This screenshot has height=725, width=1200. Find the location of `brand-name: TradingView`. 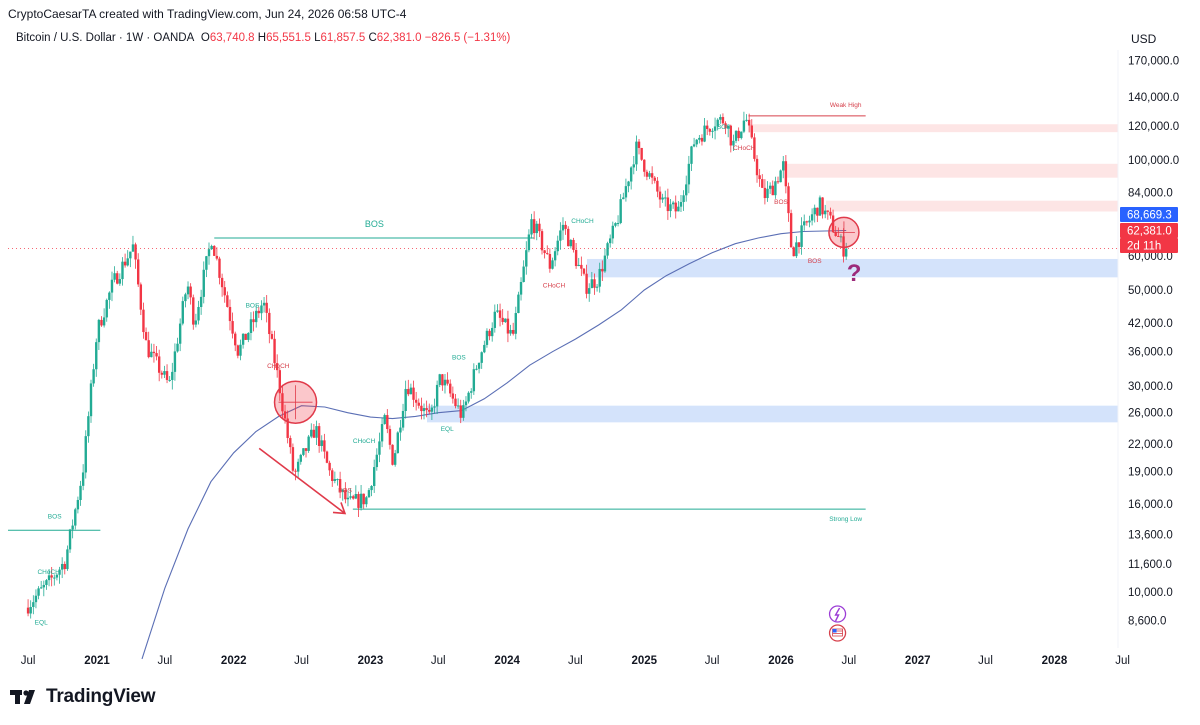

brand-name: TradingView is located at coordinates (101, 696).